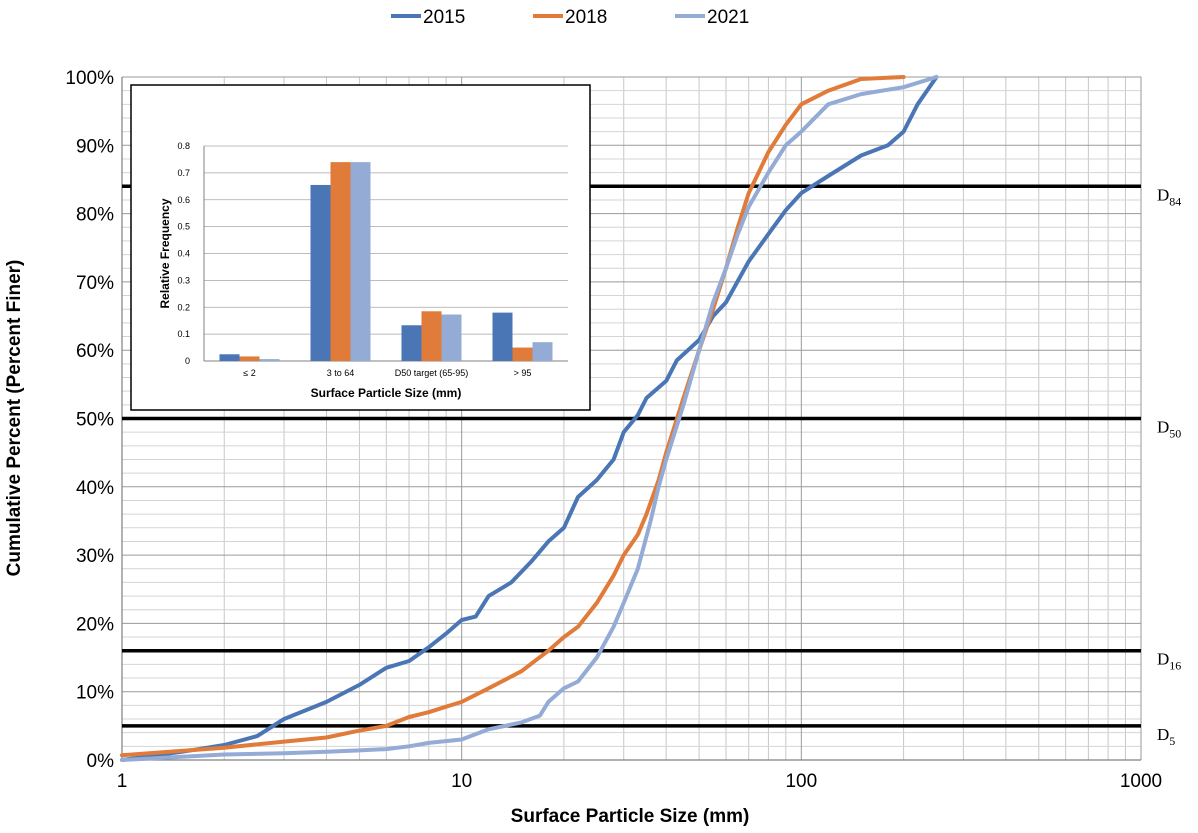 This screenshot has height=833, width=1198. Describe the element at coordinates (183, 334) in the screenshot. I see `inset-y-tick-label: 0.1` at that location.